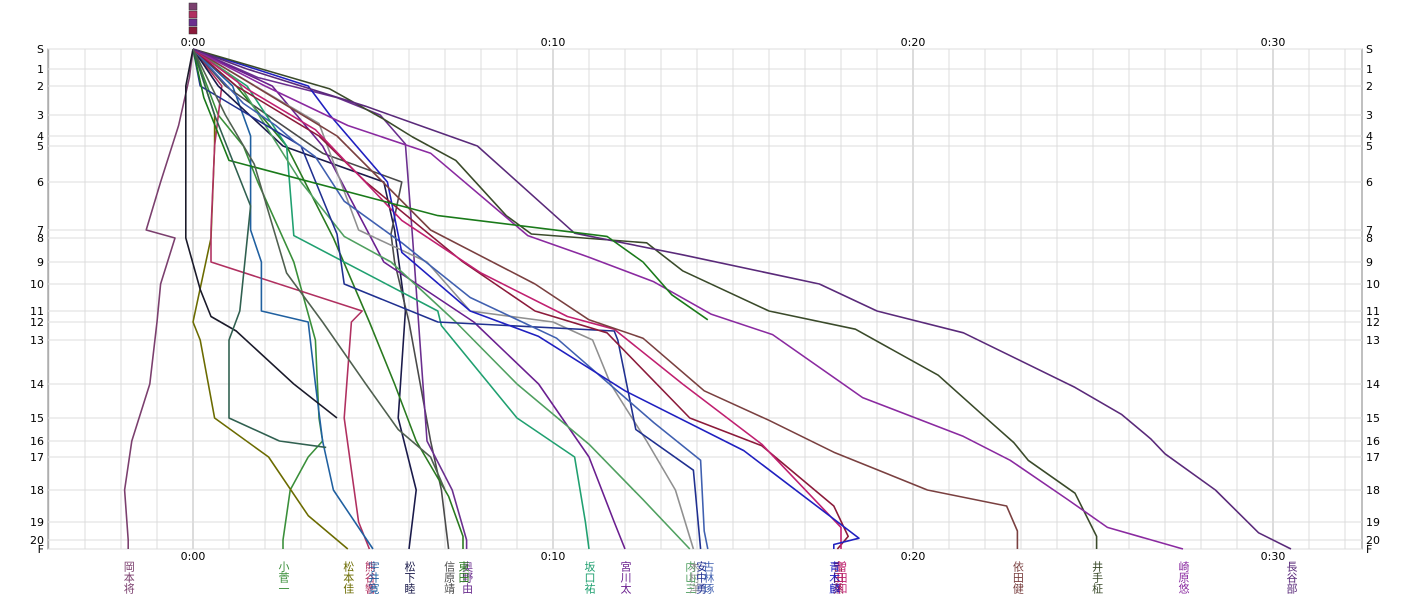  What do you see at coordinates (625, 577) in the screenshot?
I see `runner-name-11: 宮川太` at bounding box center [625, 577].